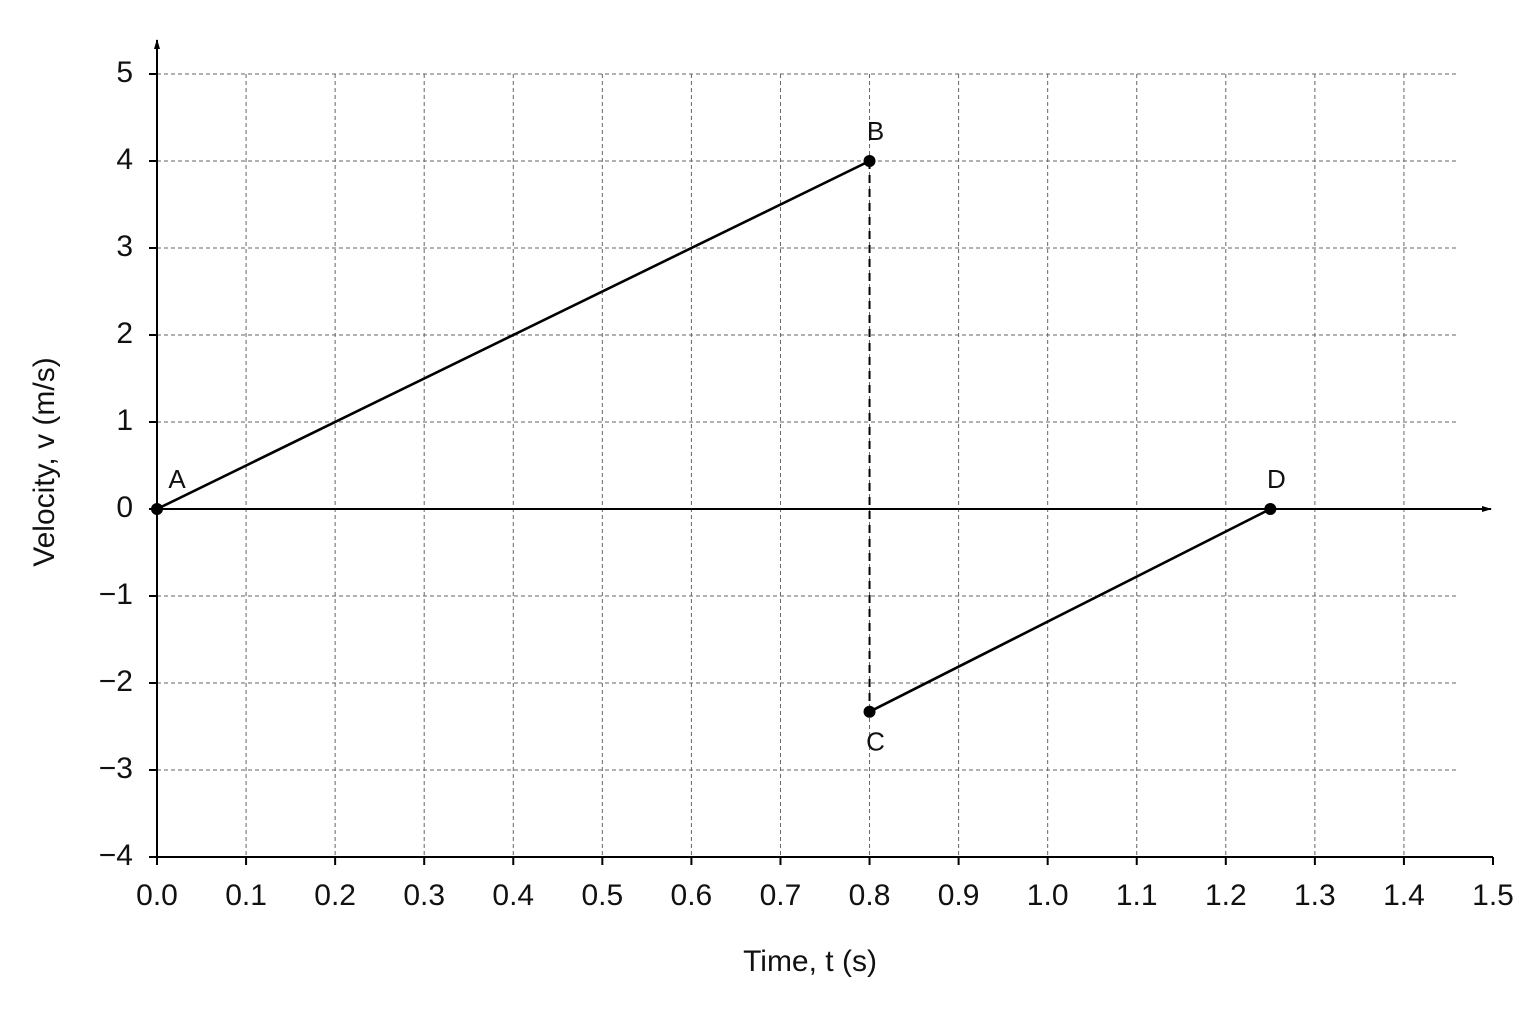  What do you see at coordinates (1493, 895) in the screenshot?
I see `x-tick-label: 1.5` at bounding box center [1493, 895].